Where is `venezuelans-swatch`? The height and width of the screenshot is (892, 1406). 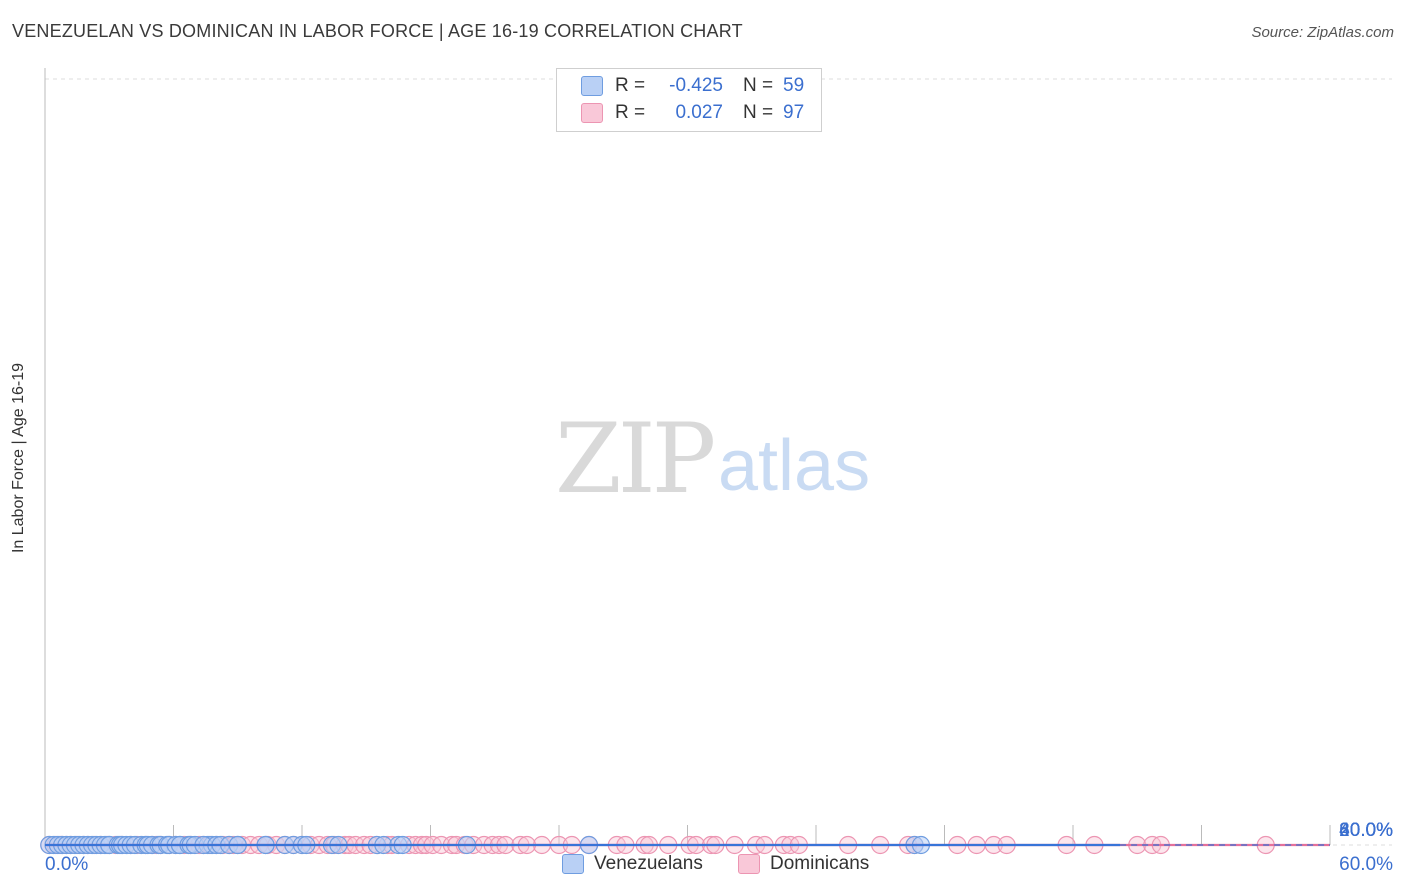
venezuelans-swatch is located at coordinates (592, 86).